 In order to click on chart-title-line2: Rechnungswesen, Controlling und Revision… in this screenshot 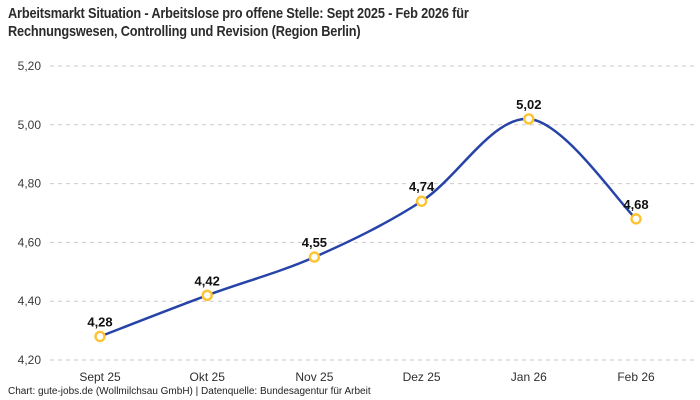, I will do `click(184, 31)`.